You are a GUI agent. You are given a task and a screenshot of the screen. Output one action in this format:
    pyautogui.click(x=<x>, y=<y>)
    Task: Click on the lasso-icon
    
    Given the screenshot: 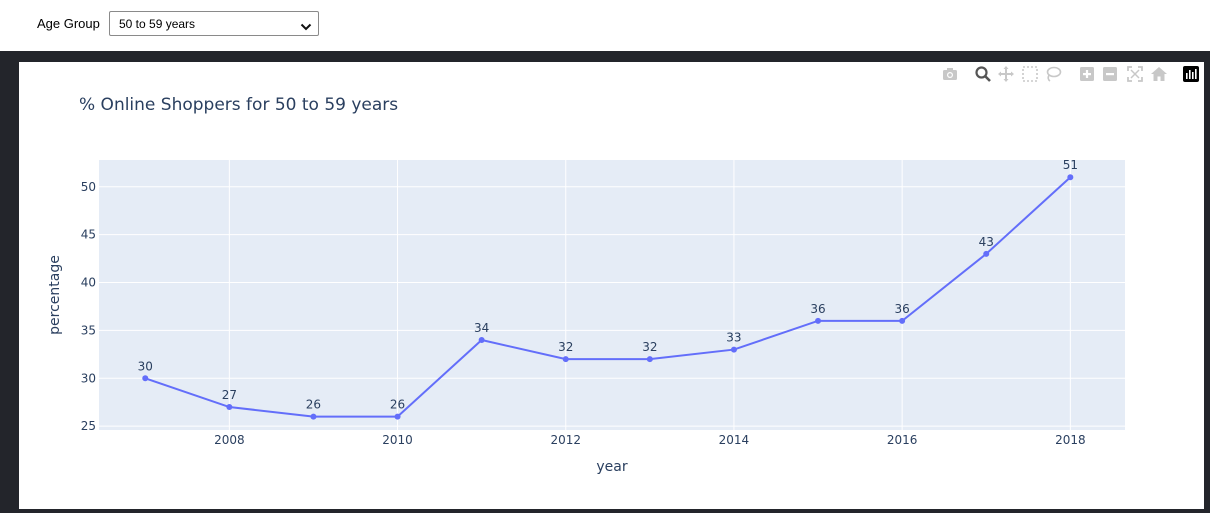 What is the action you would take?
    pyautogui.click(x=1053, y=74)
    